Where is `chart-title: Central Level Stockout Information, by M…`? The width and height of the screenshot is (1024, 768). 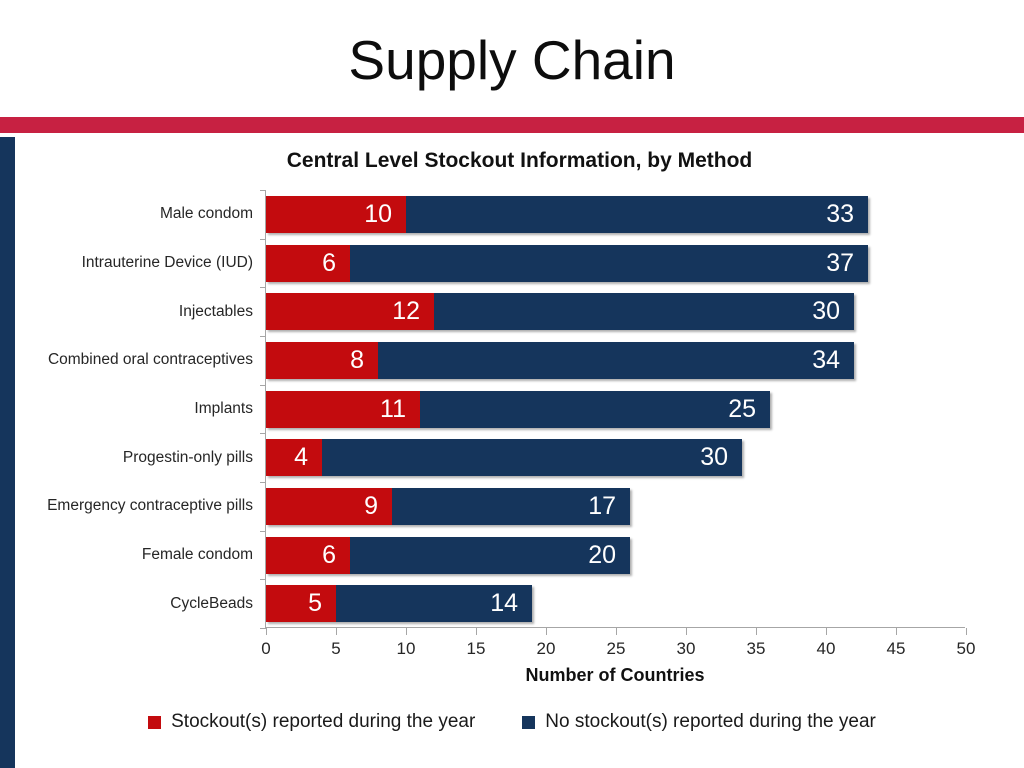 chart-title: Central Level Stockout Information, by M… is located at coordinates (519, 160).